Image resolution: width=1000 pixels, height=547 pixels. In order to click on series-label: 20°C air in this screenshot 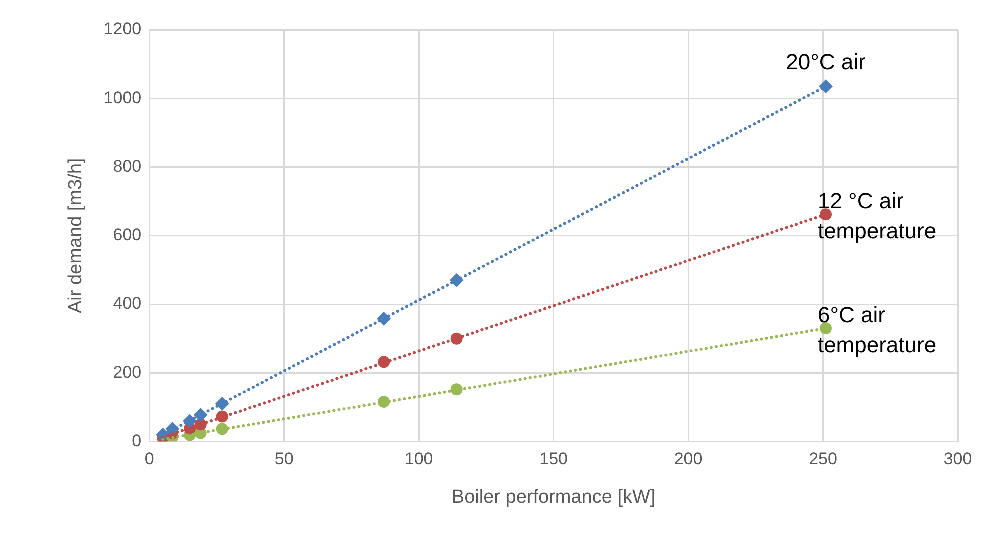, I will do `click(826, 62)`.